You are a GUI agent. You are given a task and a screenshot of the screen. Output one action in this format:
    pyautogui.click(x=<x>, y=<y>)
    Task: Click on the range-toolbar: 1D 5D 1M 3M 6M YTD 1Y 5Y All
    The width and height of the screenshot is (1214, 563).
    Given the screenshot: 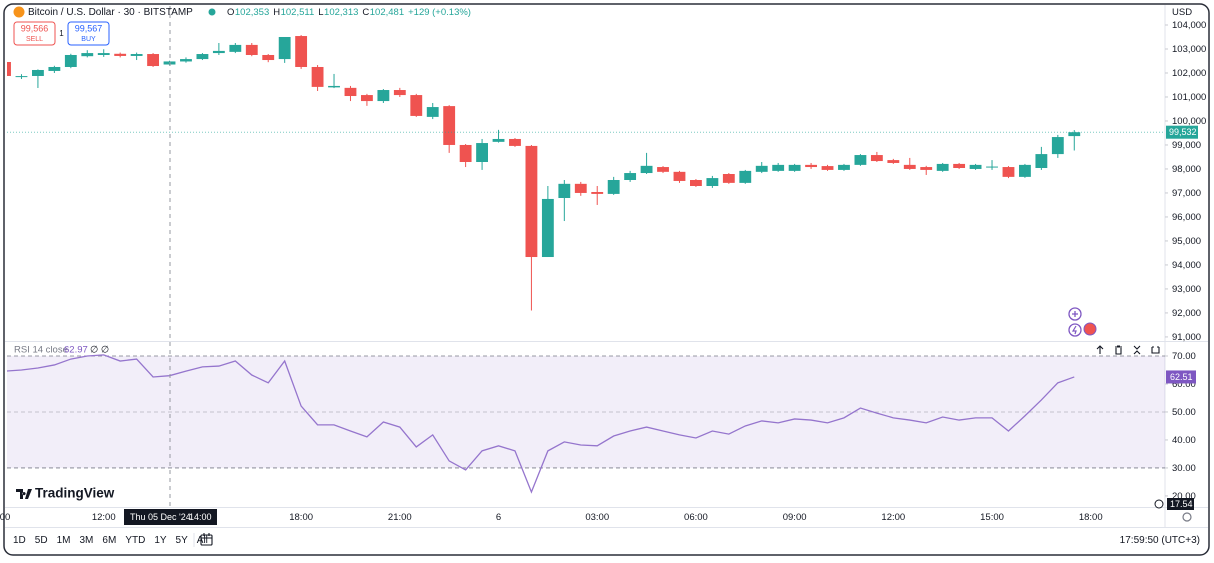 What is the action you would take?
    pyautogui.click(x=110, y=540)
    